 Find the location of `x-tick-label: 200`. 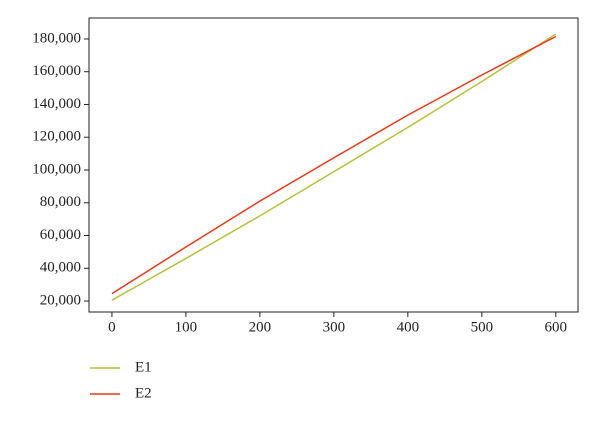

x-tick-label: 200 is located at coordinates (260, 327).